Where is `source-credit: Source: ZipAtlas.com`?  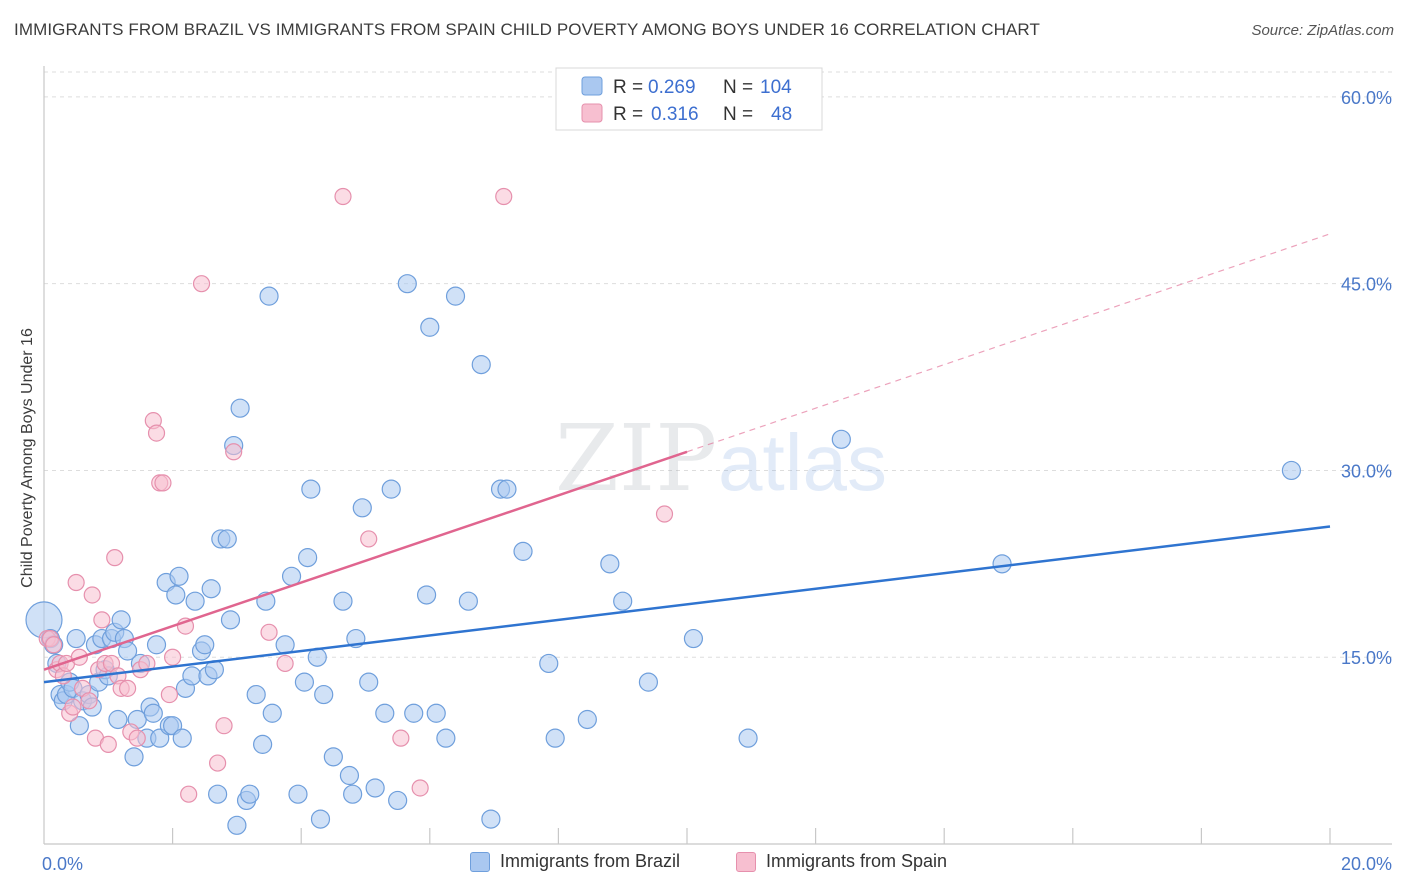 source-credit: Source: ZipAtlas.com is located at coordinates (1322, 30).